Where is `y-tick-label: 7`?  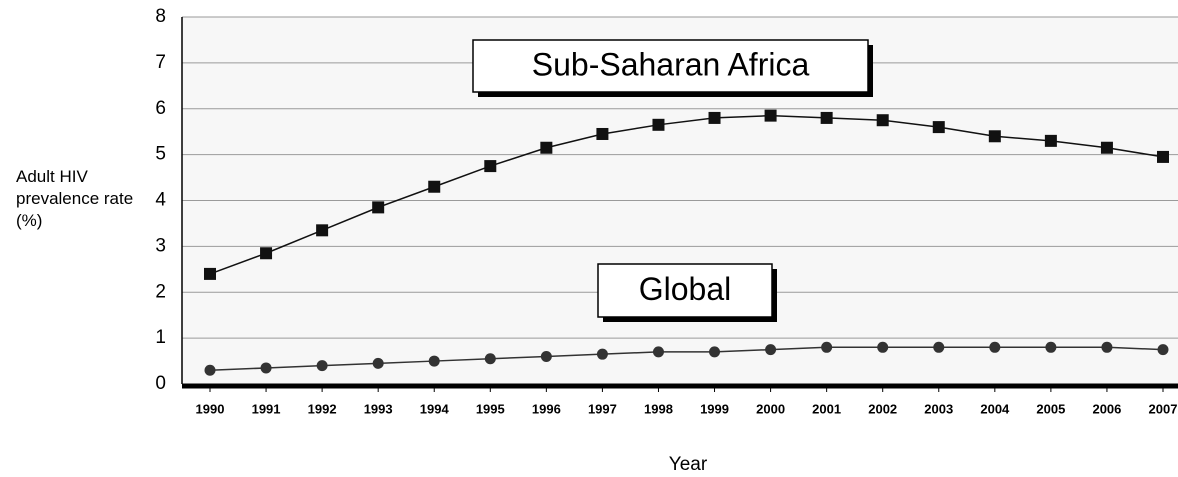
y-tick-label: 7 is located at coordinates (160, 62).